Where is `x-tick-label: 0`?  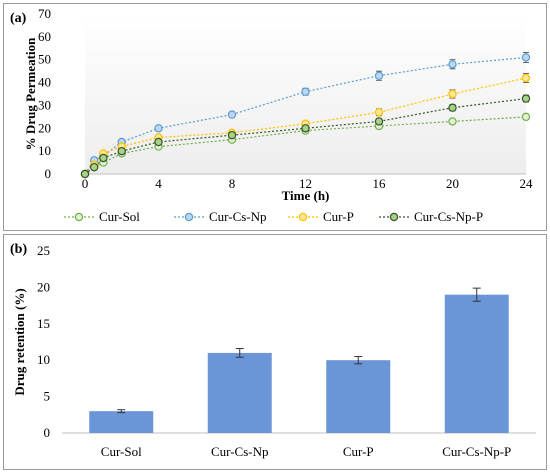
x-tick-label: 0 is located at coordinates (85, 183).